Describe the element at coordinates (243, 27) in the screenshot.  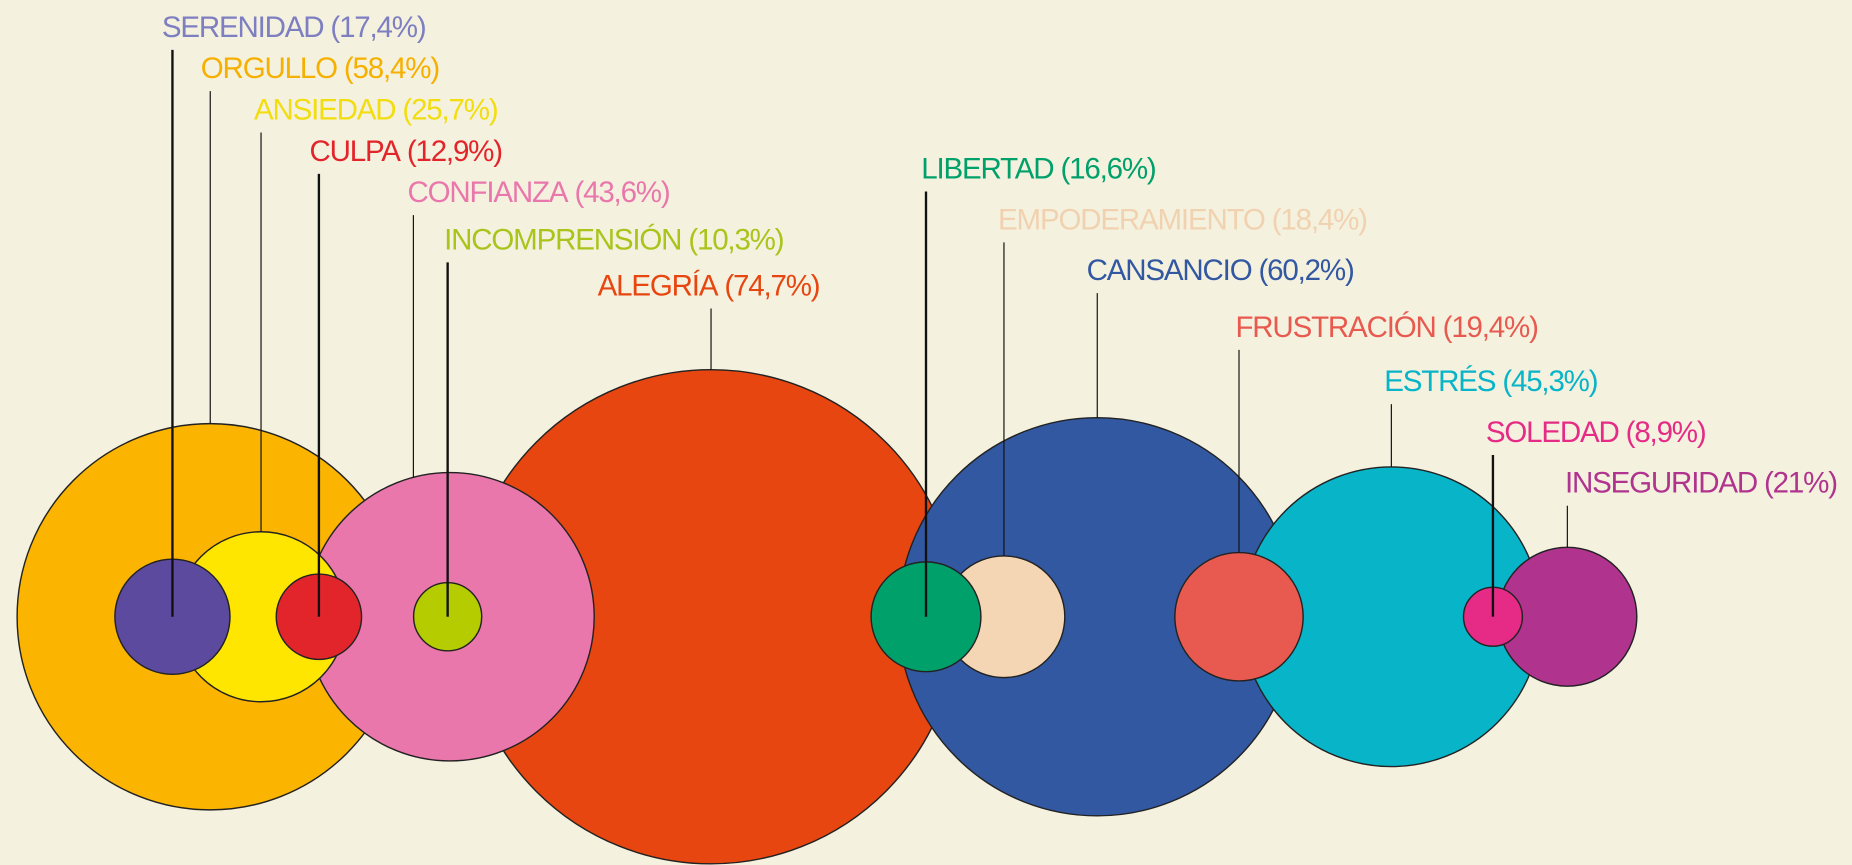
I see `category-name: SERENIDAD` at that location.